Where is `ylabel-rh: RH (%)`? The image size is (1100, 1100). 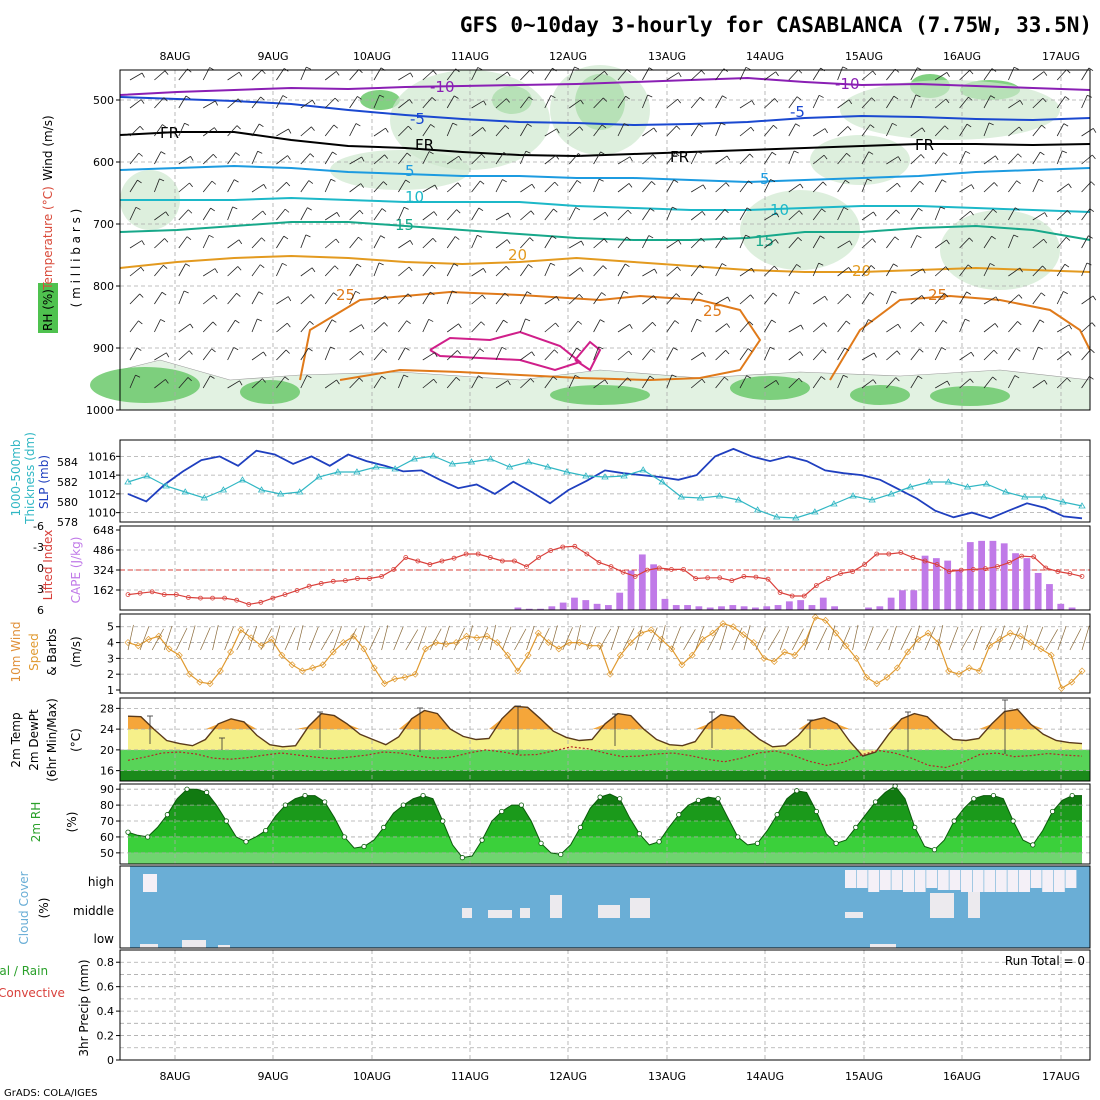
ylabel-rh: RH (%) is located at coordinates (48, 310).